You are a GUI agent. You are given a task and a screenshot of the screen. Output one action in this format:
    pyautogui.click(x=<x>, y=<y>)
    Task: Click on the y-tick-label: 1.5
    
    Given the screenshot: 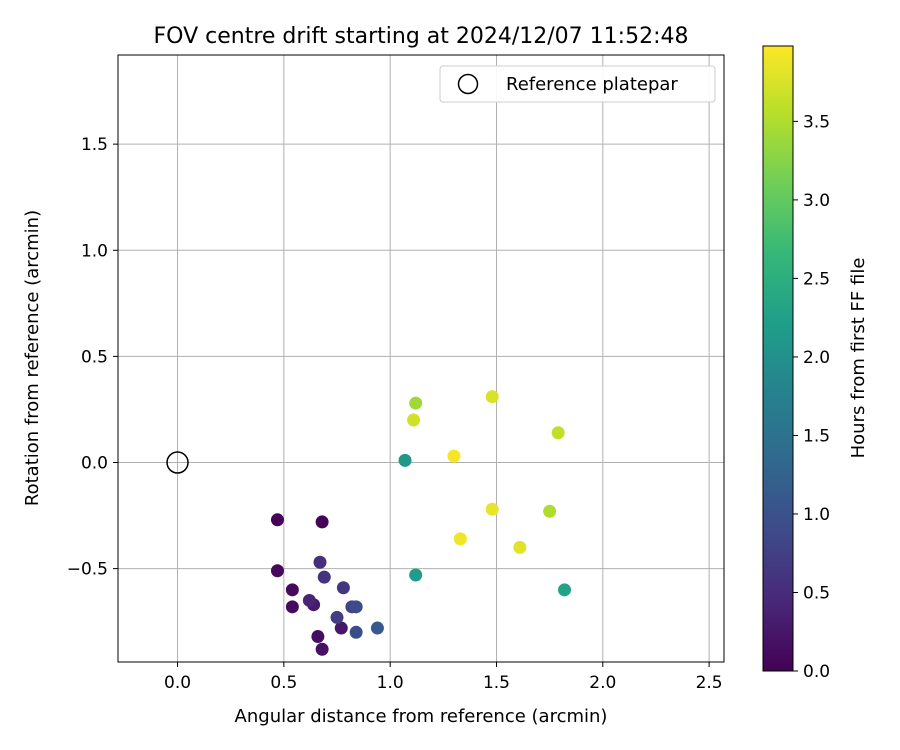 What is the action you would take?
    pyautogui.click(x=94, y=145)
    